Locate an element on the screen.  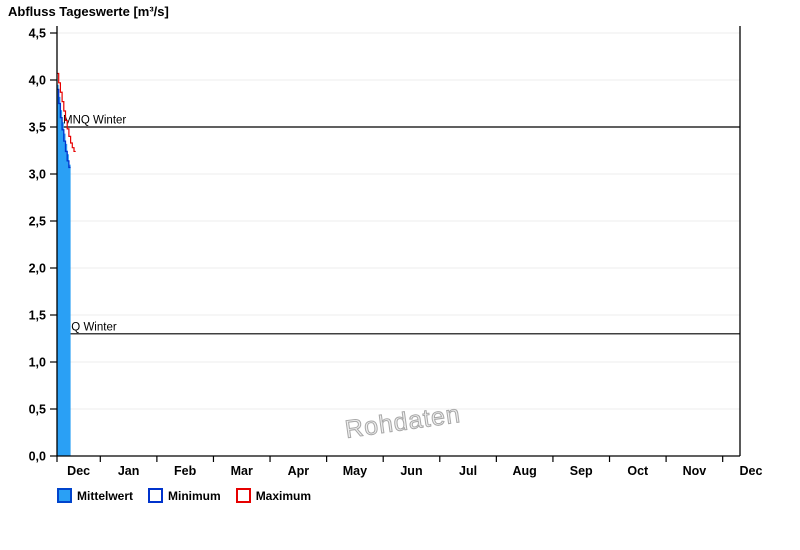
y-tick-label: 3,5 is located at coordinates (37, 128).